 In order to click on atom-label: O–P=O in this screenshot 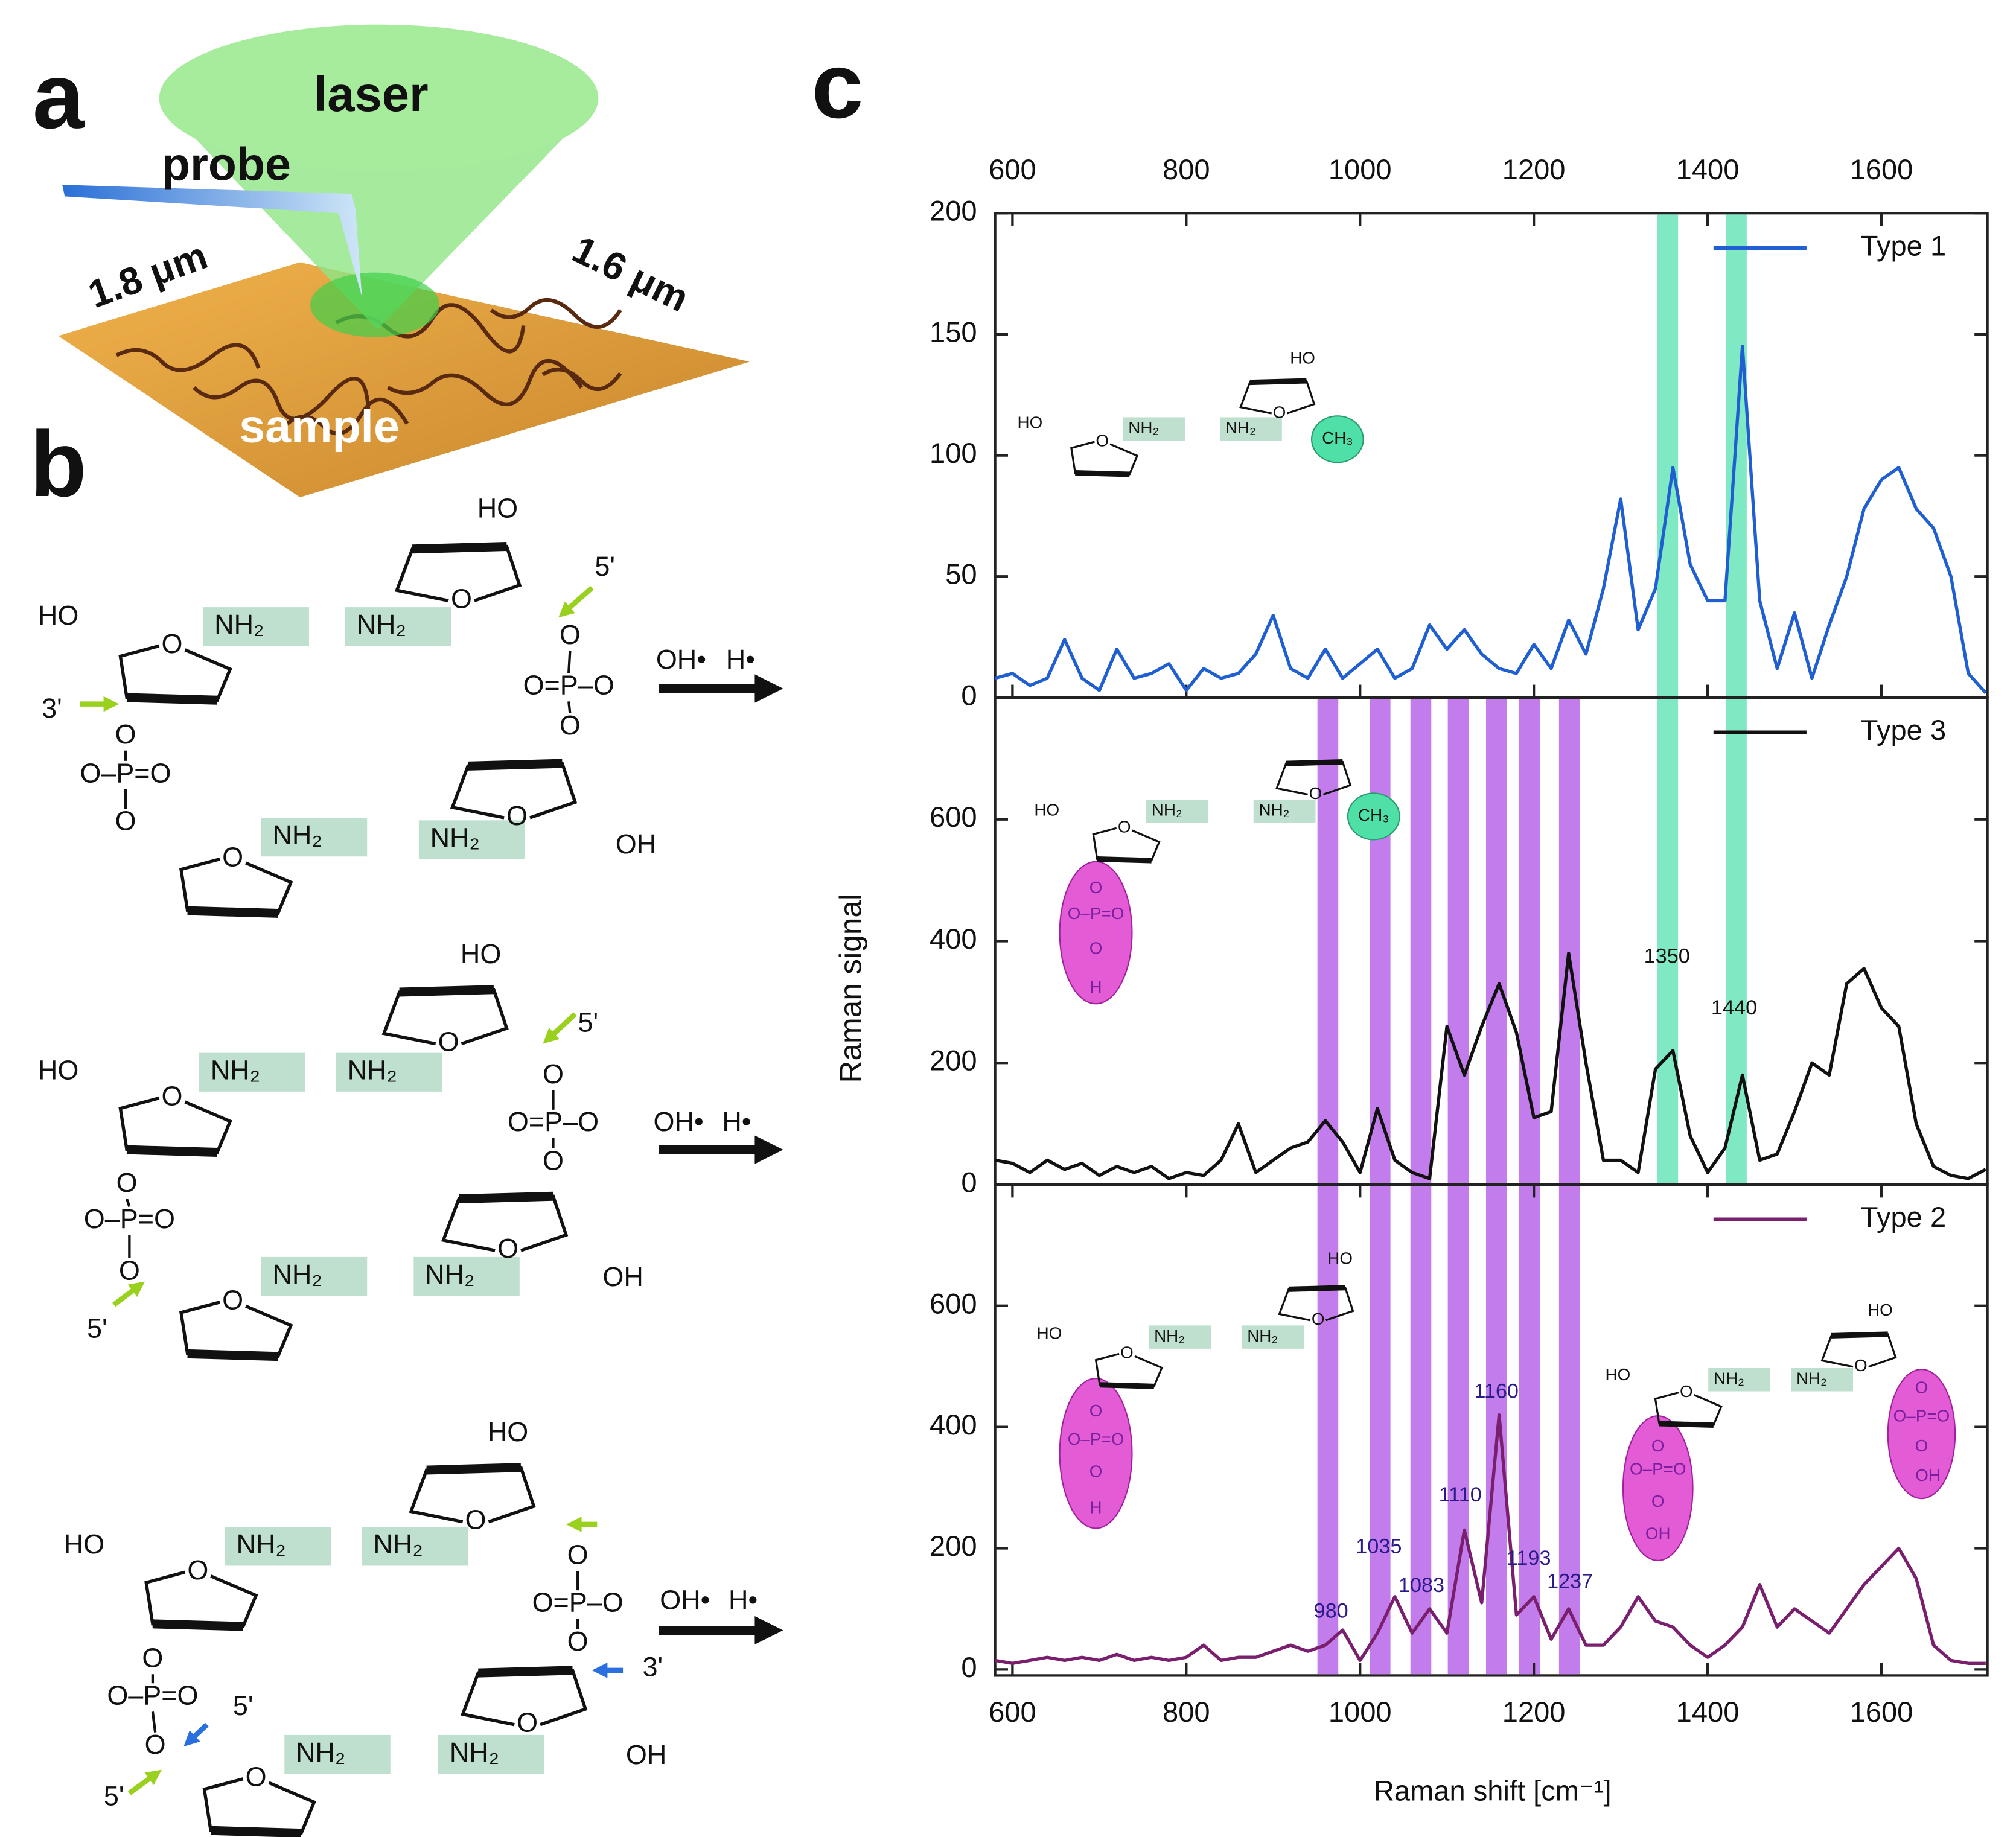, I will do `click(152, 1695)`.